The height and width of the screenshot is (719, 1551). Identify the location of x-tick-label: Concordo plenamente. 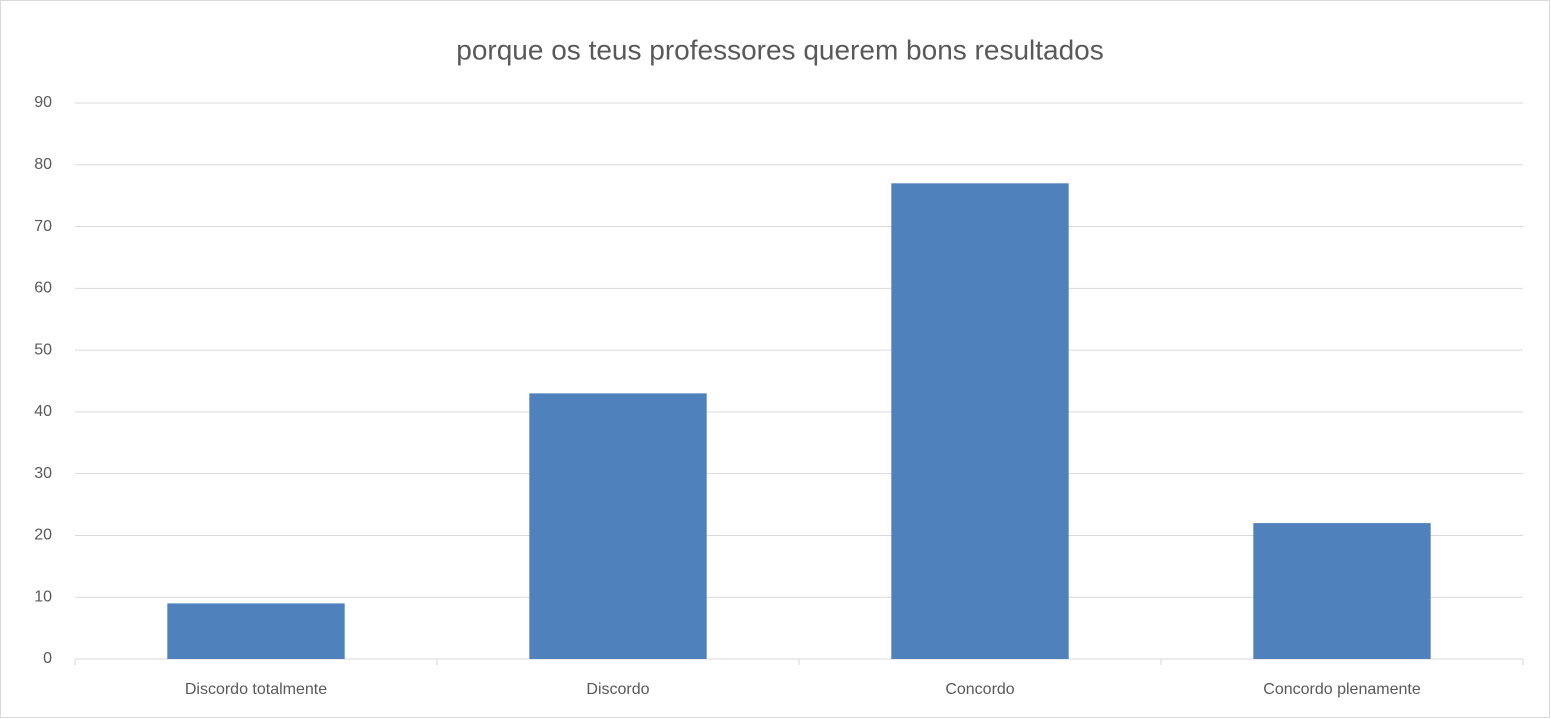
(1342, 689).